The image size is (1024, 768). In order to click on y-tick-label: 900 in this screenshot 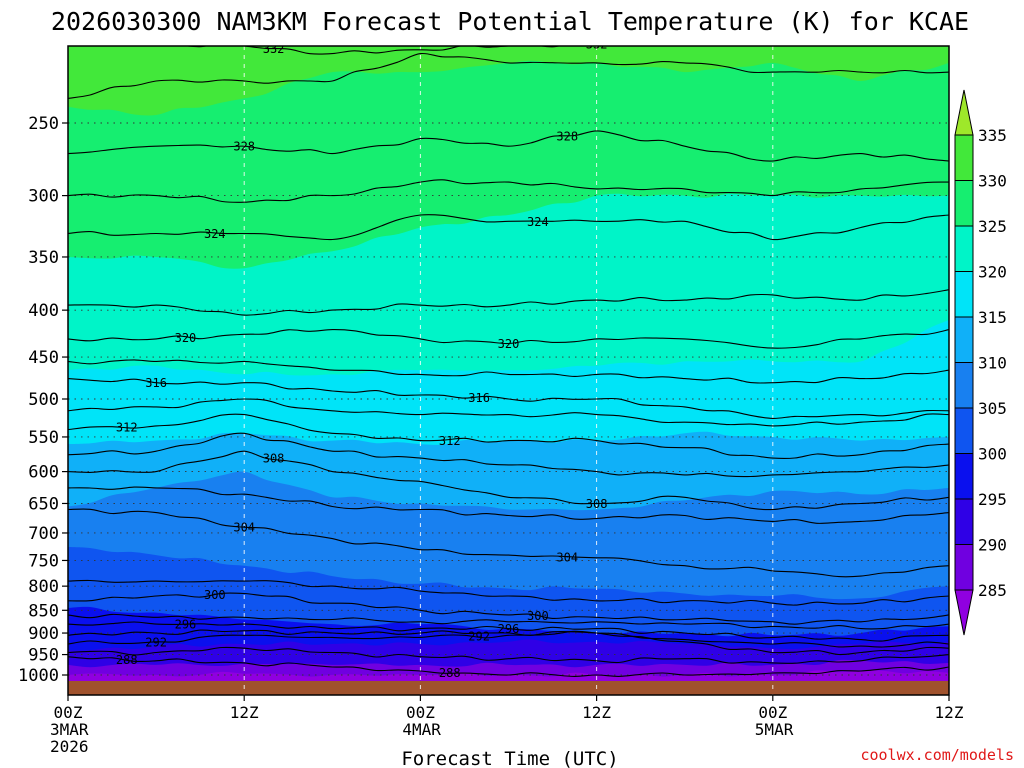, I will do `click(43, 634)`.